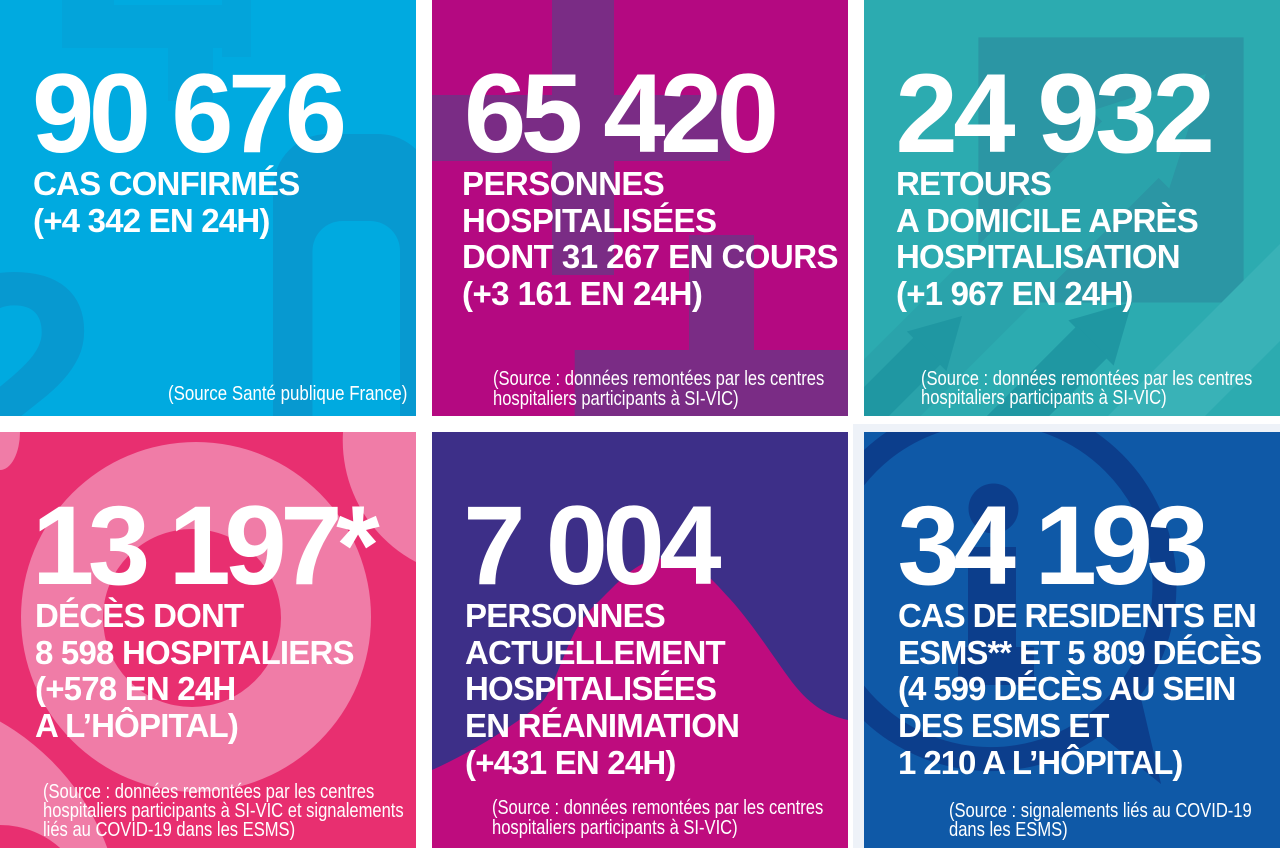 This screenshot has width=1280, height=848. I want to click on svg-text: 2, so click(50, 312).